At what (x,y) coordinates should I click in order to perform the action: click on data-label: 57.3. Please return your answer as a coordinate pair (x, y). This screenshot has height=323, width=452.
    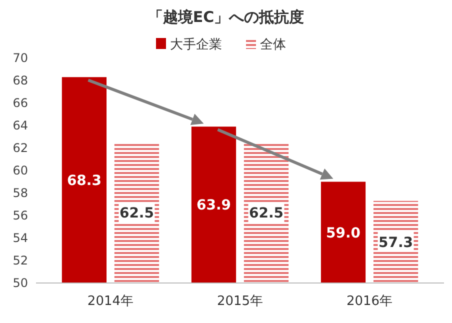
    Looking at the image, I should click on (396, 242).